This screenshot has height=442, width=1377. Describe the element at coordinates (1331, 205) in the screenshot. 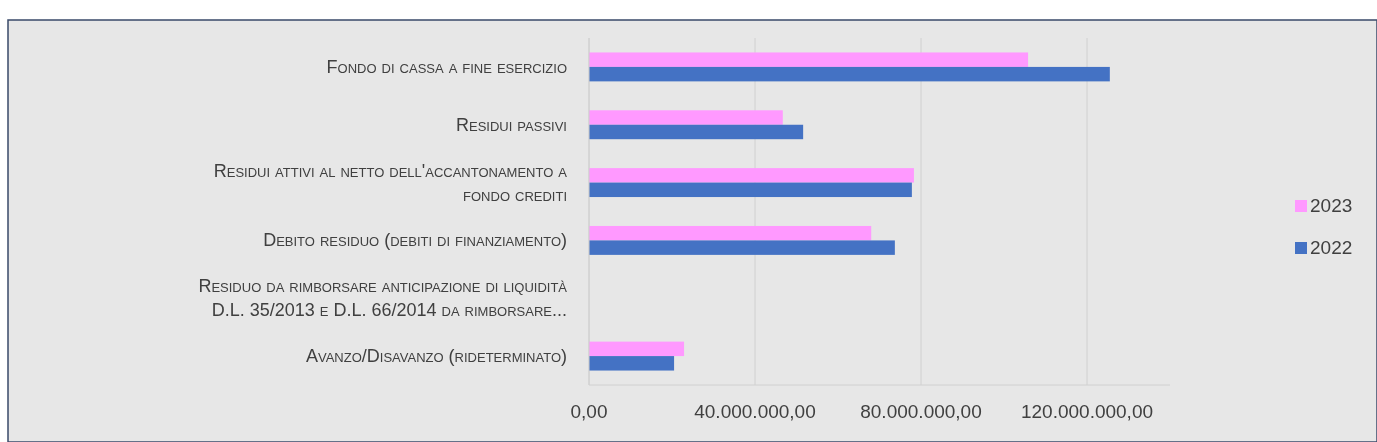

I see `legend-label: 2023` at that location.